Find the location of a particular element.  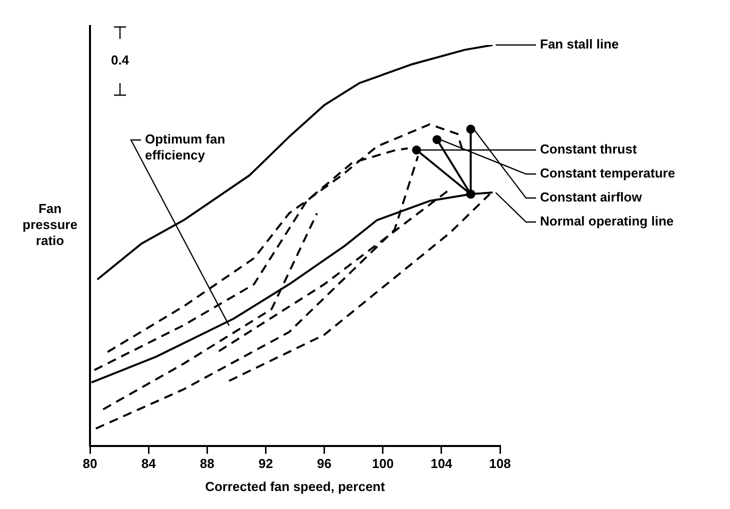

x-tick-label: 92 is located at coordinates (265, 464).